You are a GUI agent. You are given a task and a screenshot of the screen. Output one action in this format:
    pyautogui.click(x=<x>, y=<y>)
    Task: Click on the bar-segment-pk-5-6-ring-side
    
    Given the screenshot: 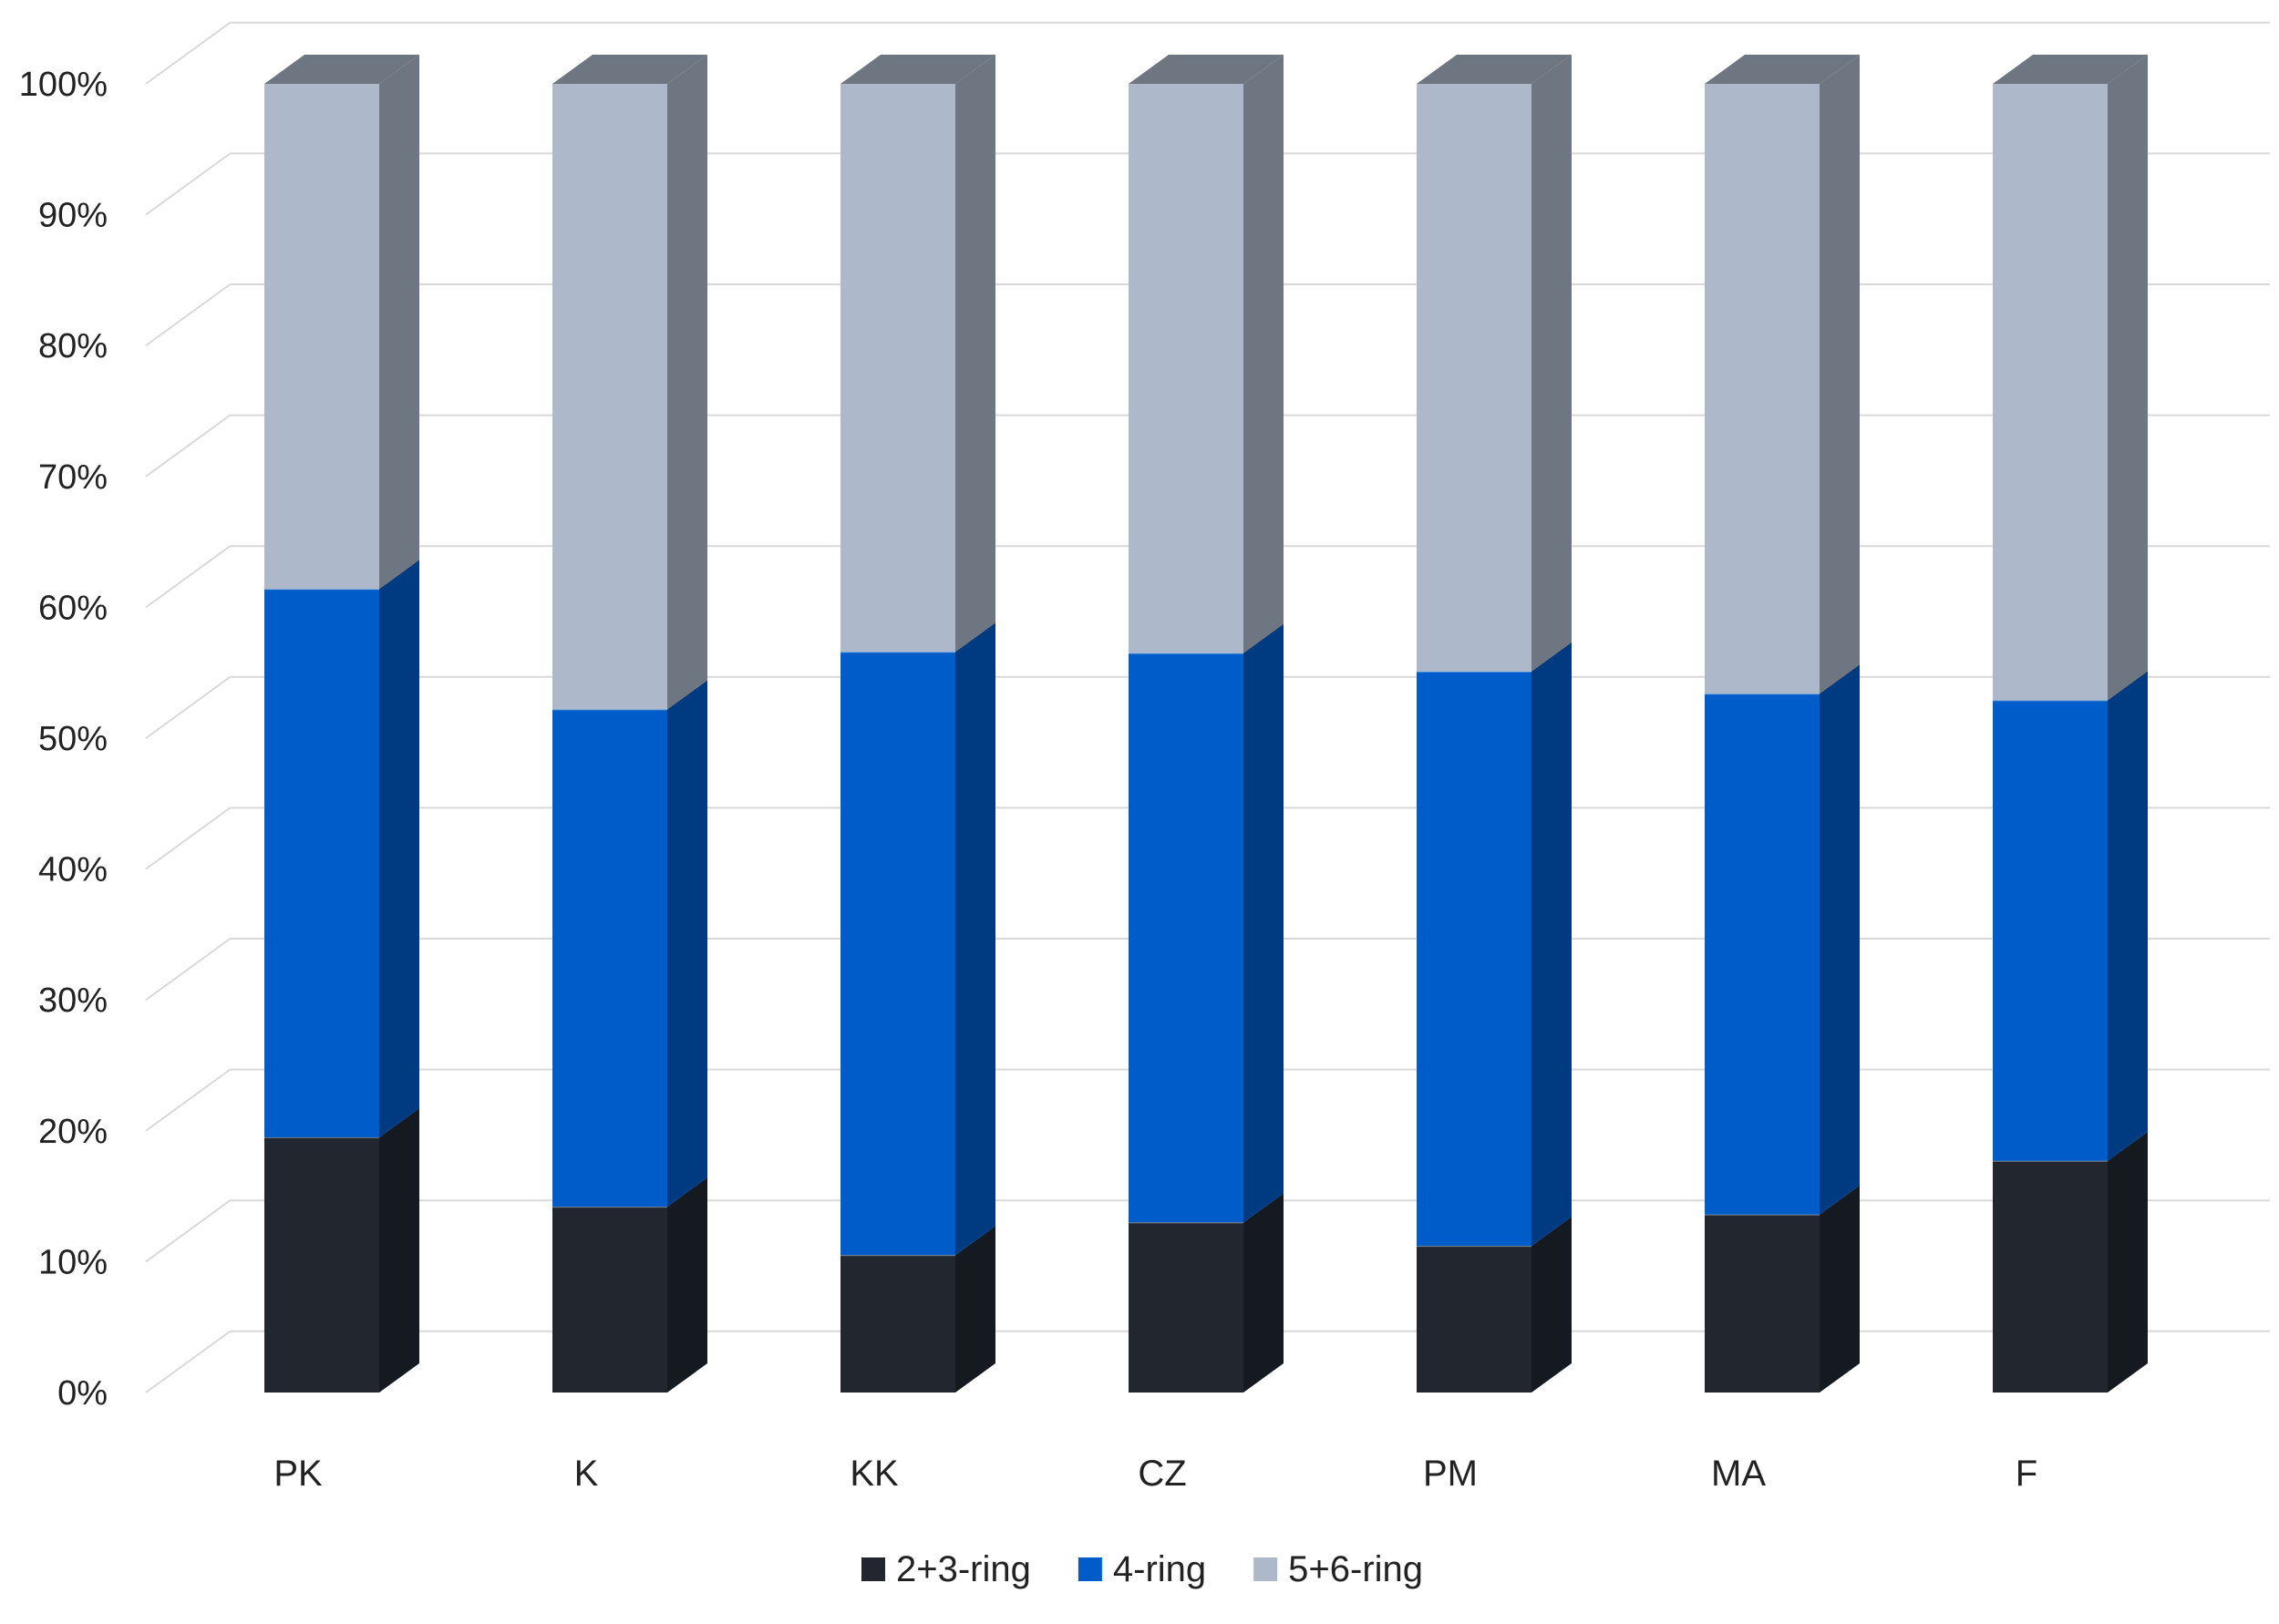 What is the action you would take?
    pyautogui.click(x=399, y=322)
    